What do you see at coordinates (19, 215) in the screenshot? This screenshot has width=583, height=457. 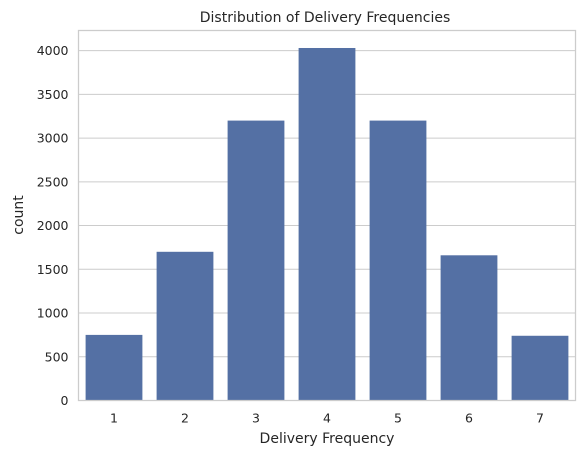 I see `y-axis-label: count` at bounding box center [19, 215].